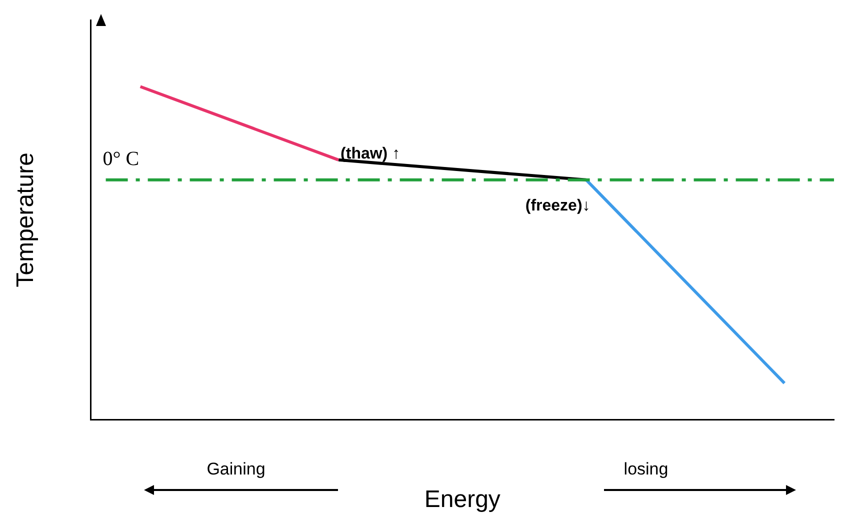 This screenshot has width=856, height=517. Describe the element at coordinates (646, 469) in the screenshot. I see `text: losing` at that location.